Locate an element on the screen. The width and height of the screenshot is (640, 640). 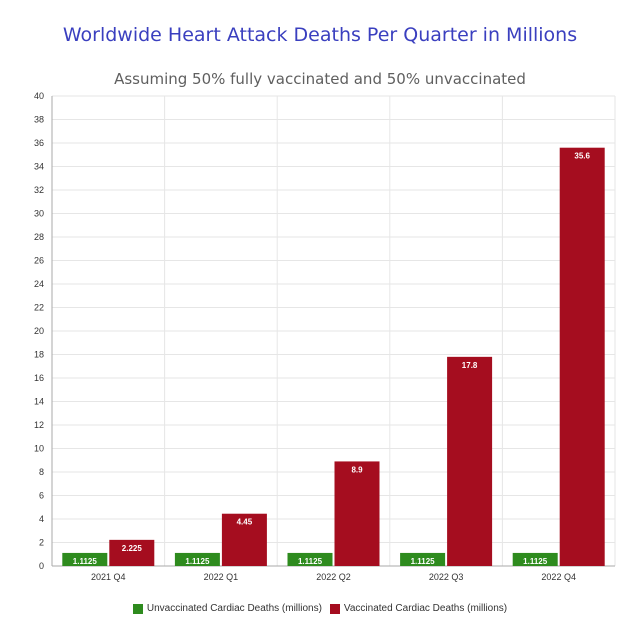
legend-item-unvaccinated: Unvaccinated Cardiac Deaths (millions) is located at coordinates (227, 608).